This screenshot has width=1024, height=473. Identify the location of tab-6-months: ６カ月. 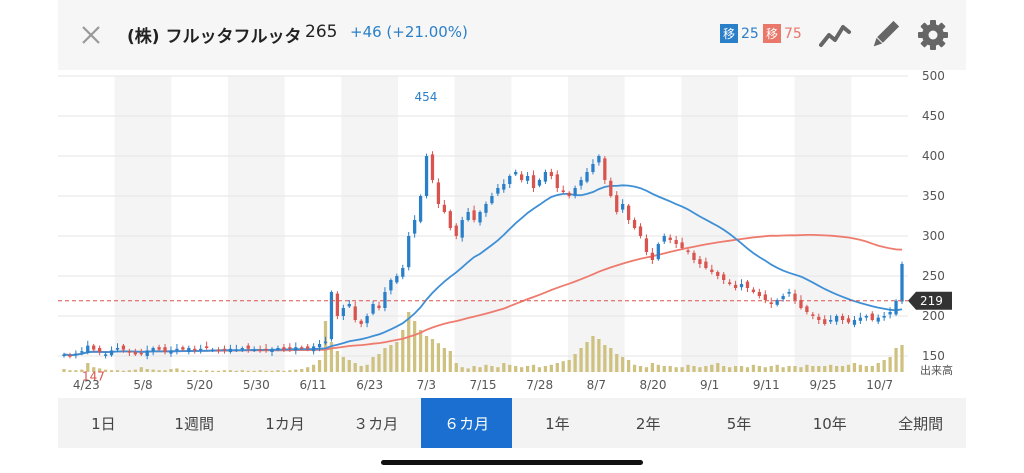
(466, 423).